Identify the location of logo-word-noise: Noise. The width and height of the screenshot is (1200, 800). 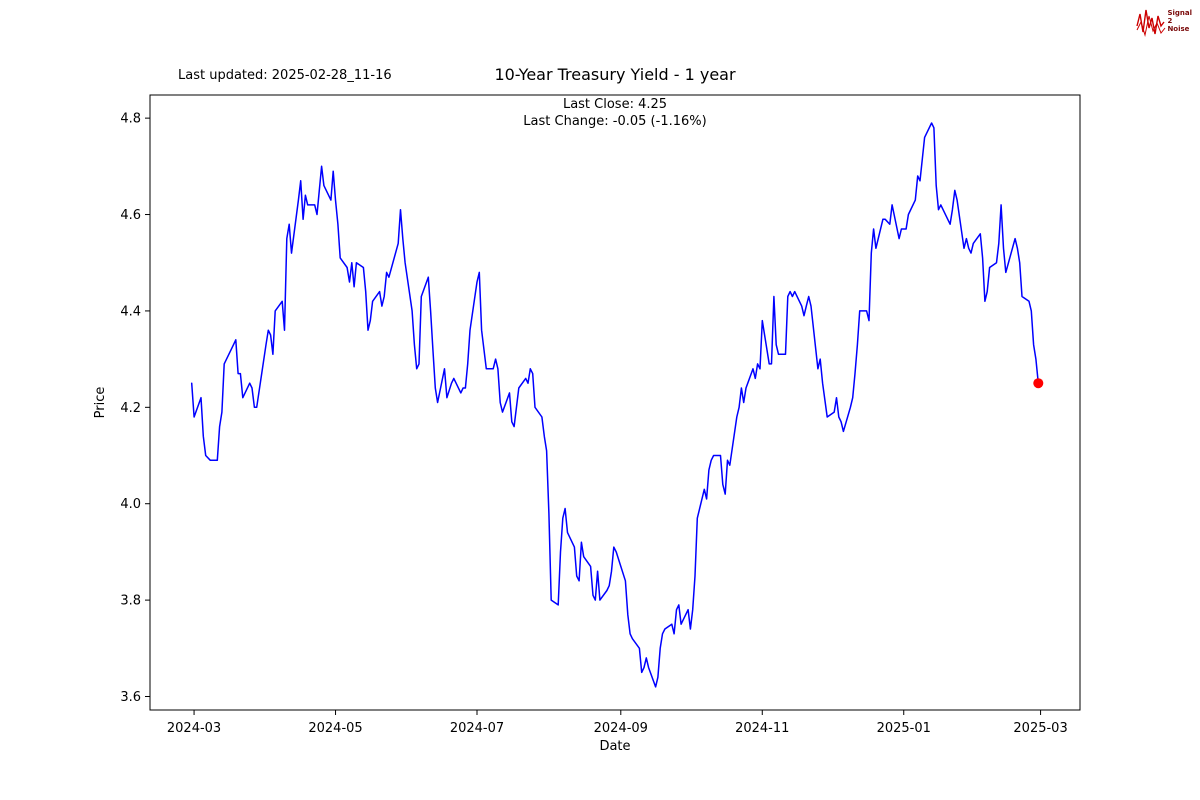
(1178, 29).